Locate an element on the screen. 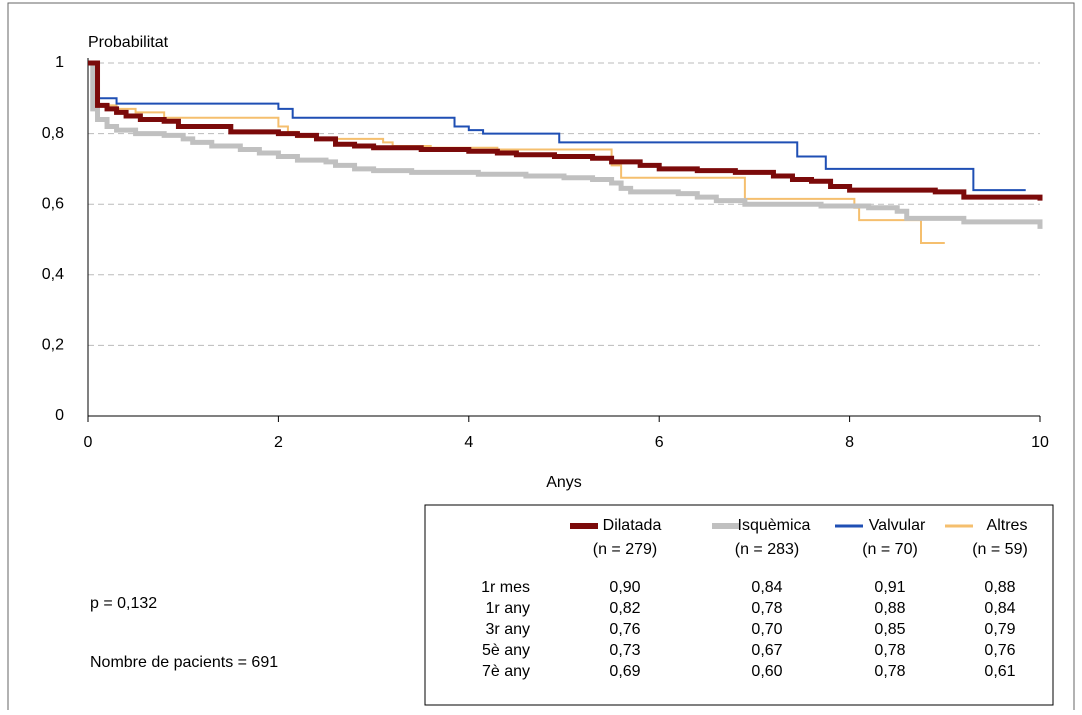 The width and height of the screenshot is (1082, 715). table-cell: 0,82 is located at coordinates (624, 608).